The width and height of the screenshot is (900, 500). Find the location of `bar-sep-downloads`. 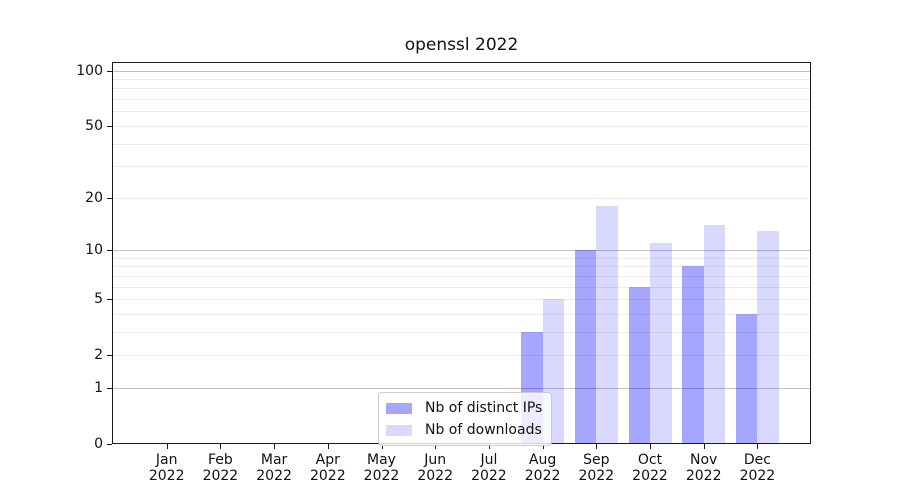

bar-sep-downloads is located at coordinates (607, 324).